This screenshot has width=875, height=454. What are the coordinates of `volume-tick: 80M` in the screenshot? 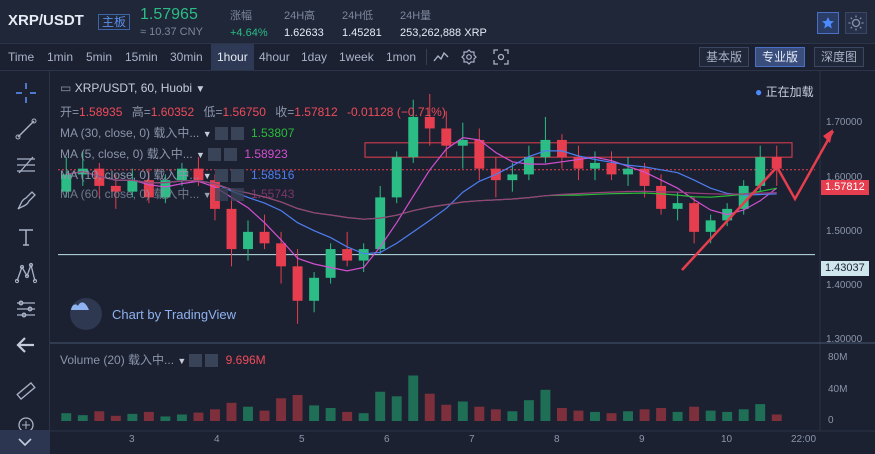 It's located at (838, 357).